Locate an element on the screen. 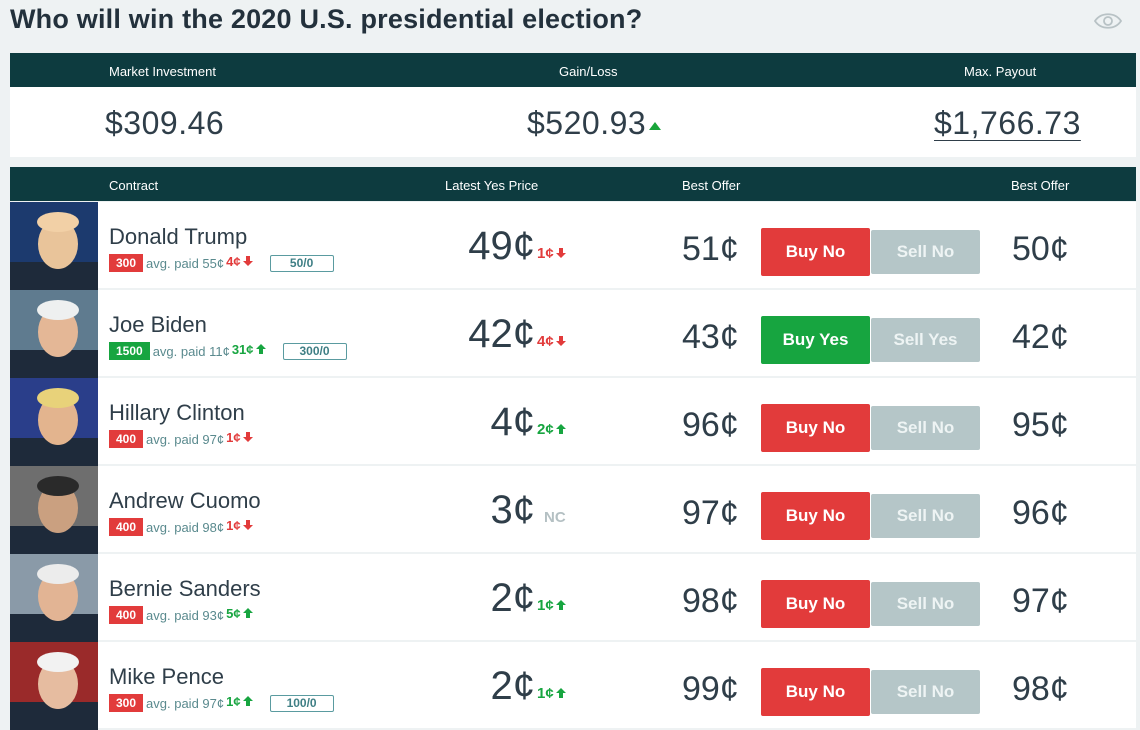 The width and height of the screenshot is (1140, 730). open-orders-badge: 100/0 is located at coordinates (301, 703).